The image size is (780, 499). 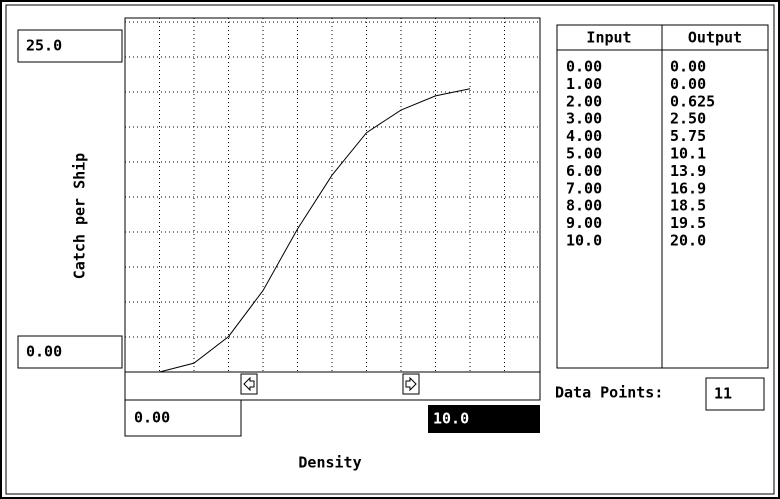 What do you see at coordinates (688, 119) in the screenshot?
I see `table-cell: 2.50` at bounding box center [688, 119].